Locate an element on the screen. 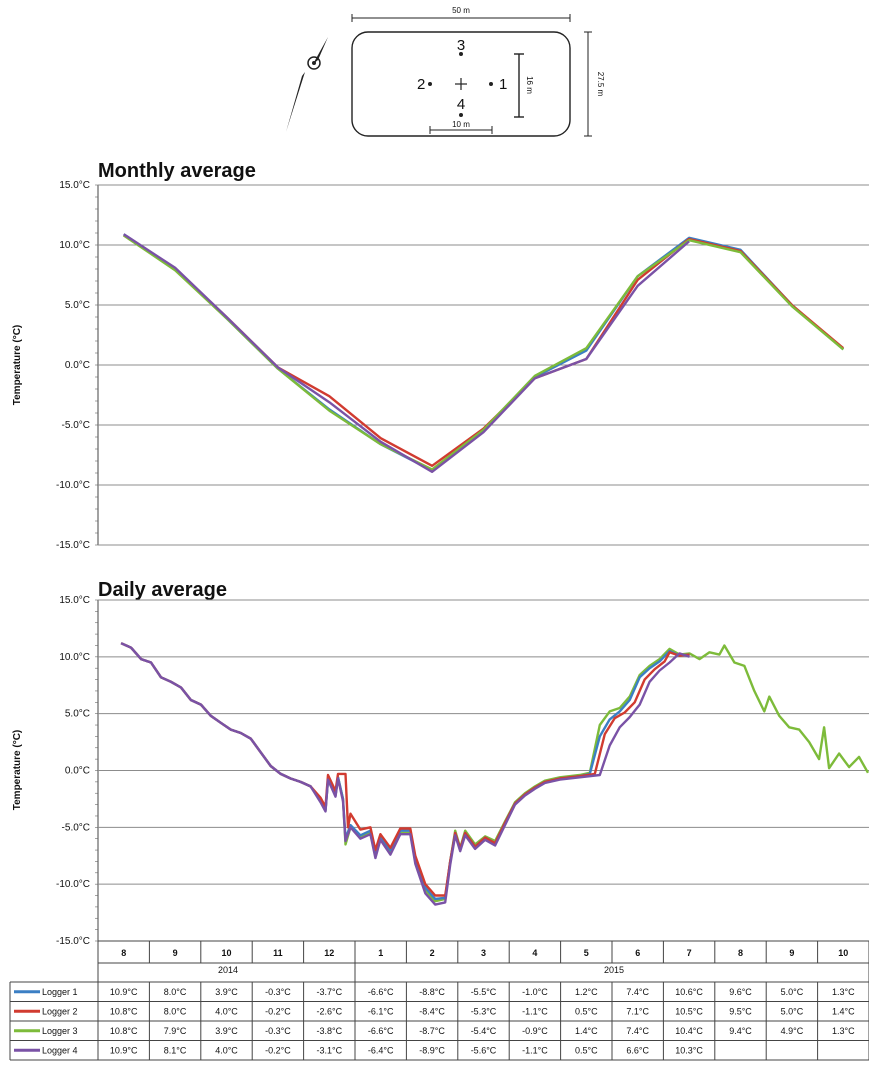  table-cell: -6.1°C is located at coordinates (381, 1011).